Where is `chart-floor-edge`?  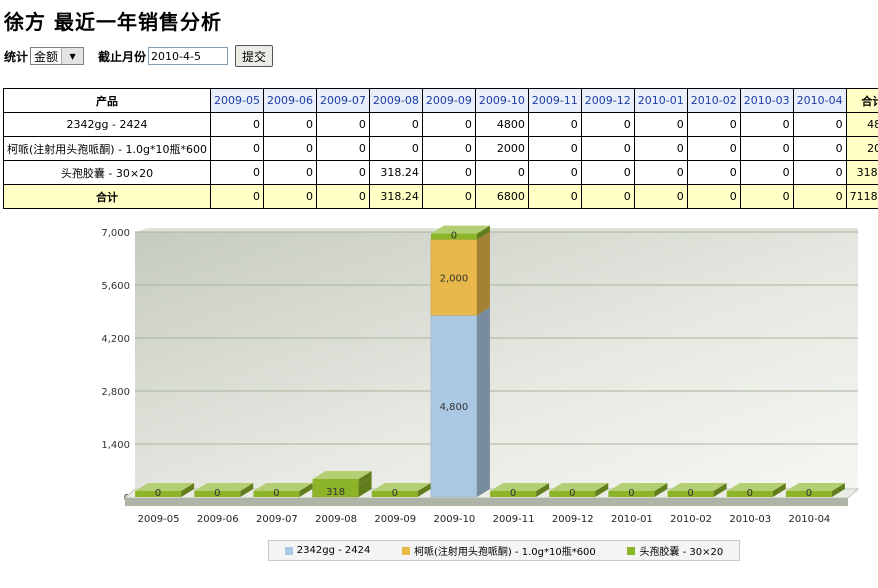
chart-floor-edge is located at coordinates (486, 502).